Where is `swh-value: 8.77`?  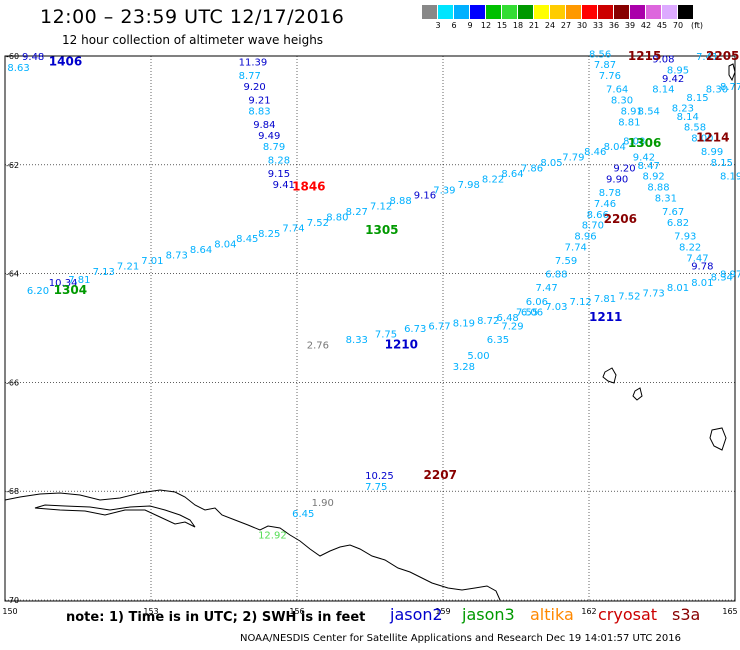 swh-value: 8.77 is located at coordinates (250, 76).